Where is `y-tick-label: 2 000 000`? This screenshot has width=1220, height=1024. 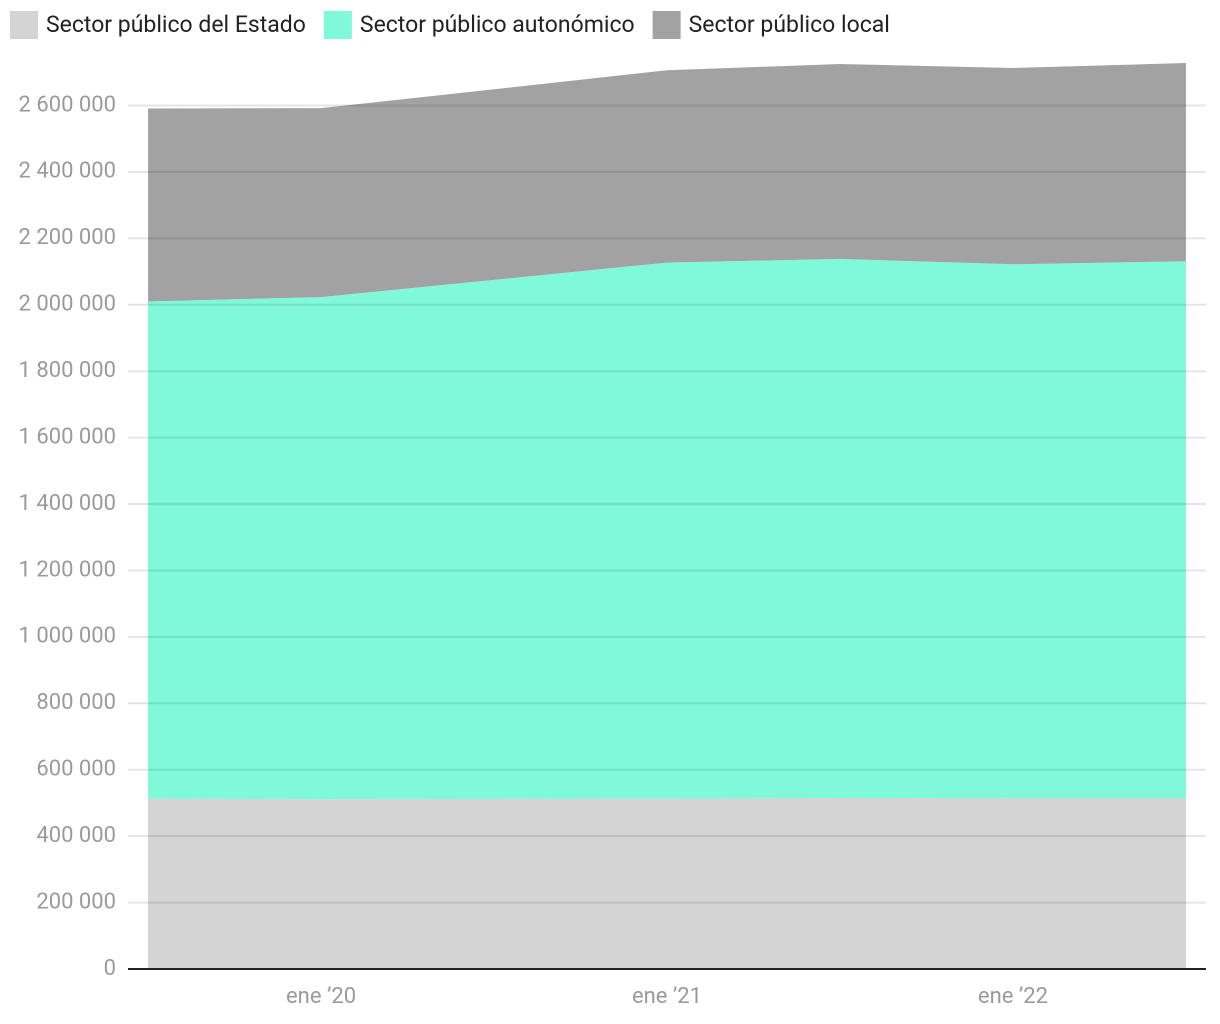
y-tick-label: 2 000 000 is located at coordinates (67, 304).